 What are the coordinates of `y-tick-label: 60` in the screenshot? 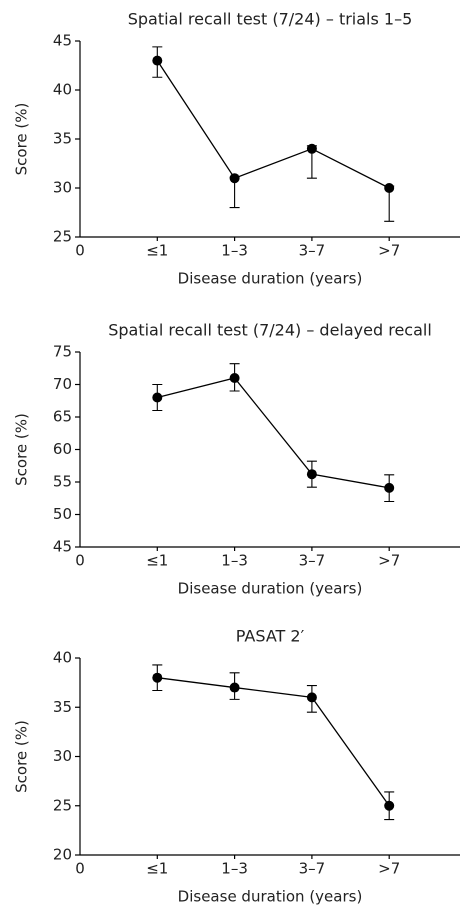 It's located at (62, 449).